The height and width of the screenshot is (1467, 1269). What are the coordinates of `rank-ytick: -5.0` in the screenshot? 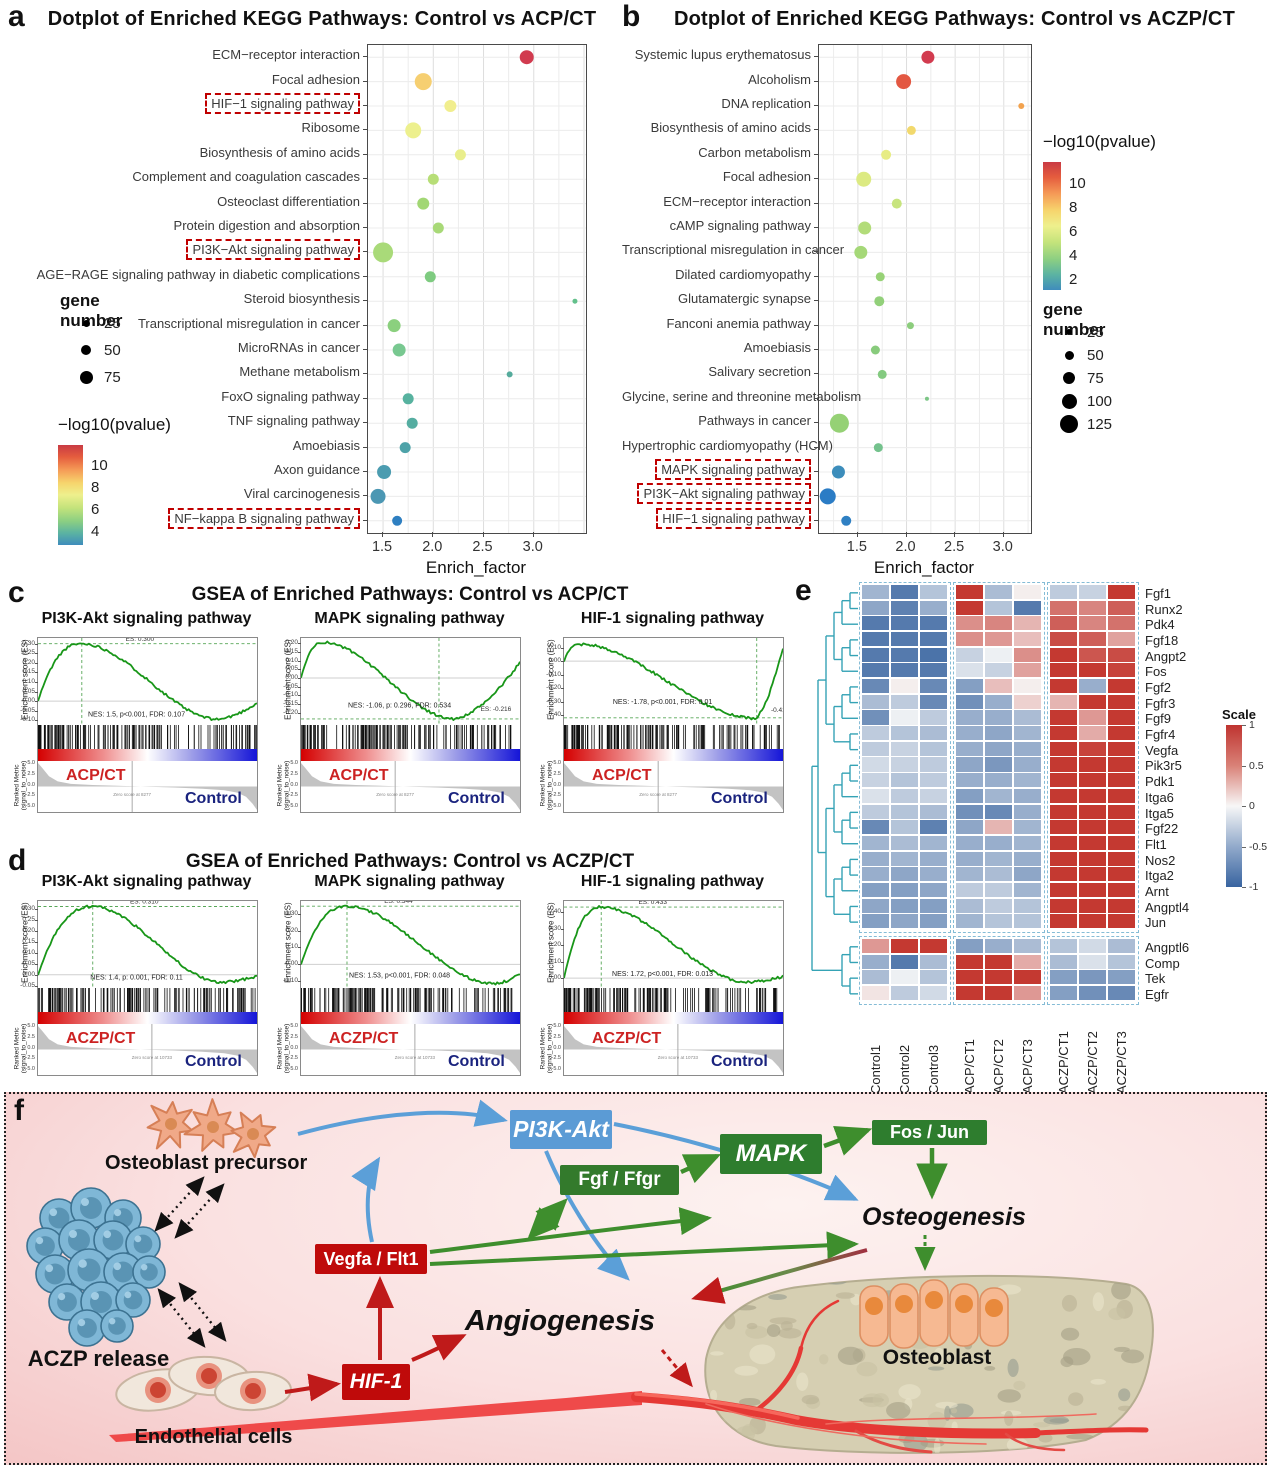 It's located at (293, 806).